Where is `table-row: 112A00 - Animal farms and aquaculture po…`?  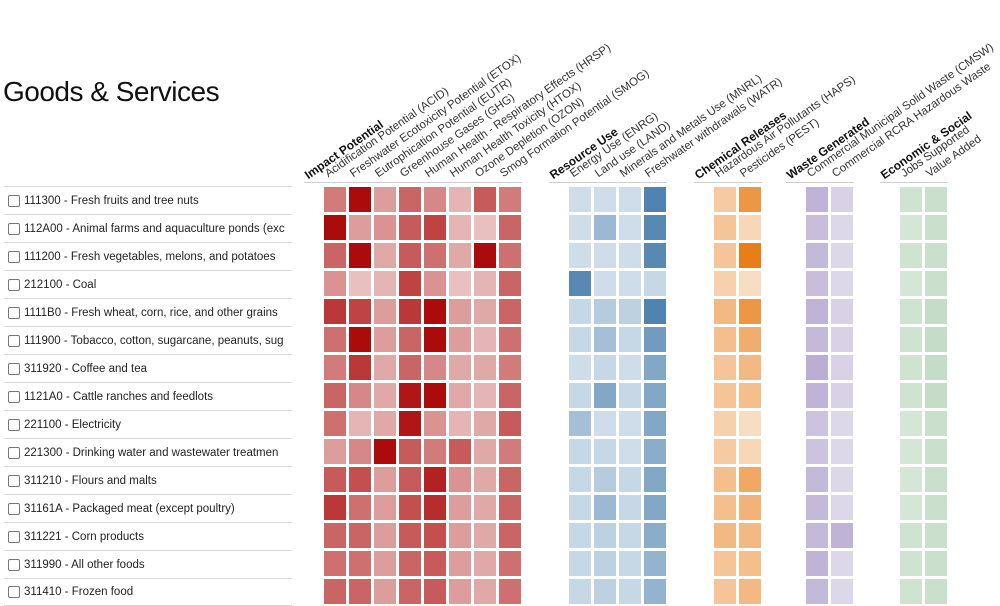 table-row: 112A00 - Animal farms and aquaculture po… is located at coordinates (148, 228).